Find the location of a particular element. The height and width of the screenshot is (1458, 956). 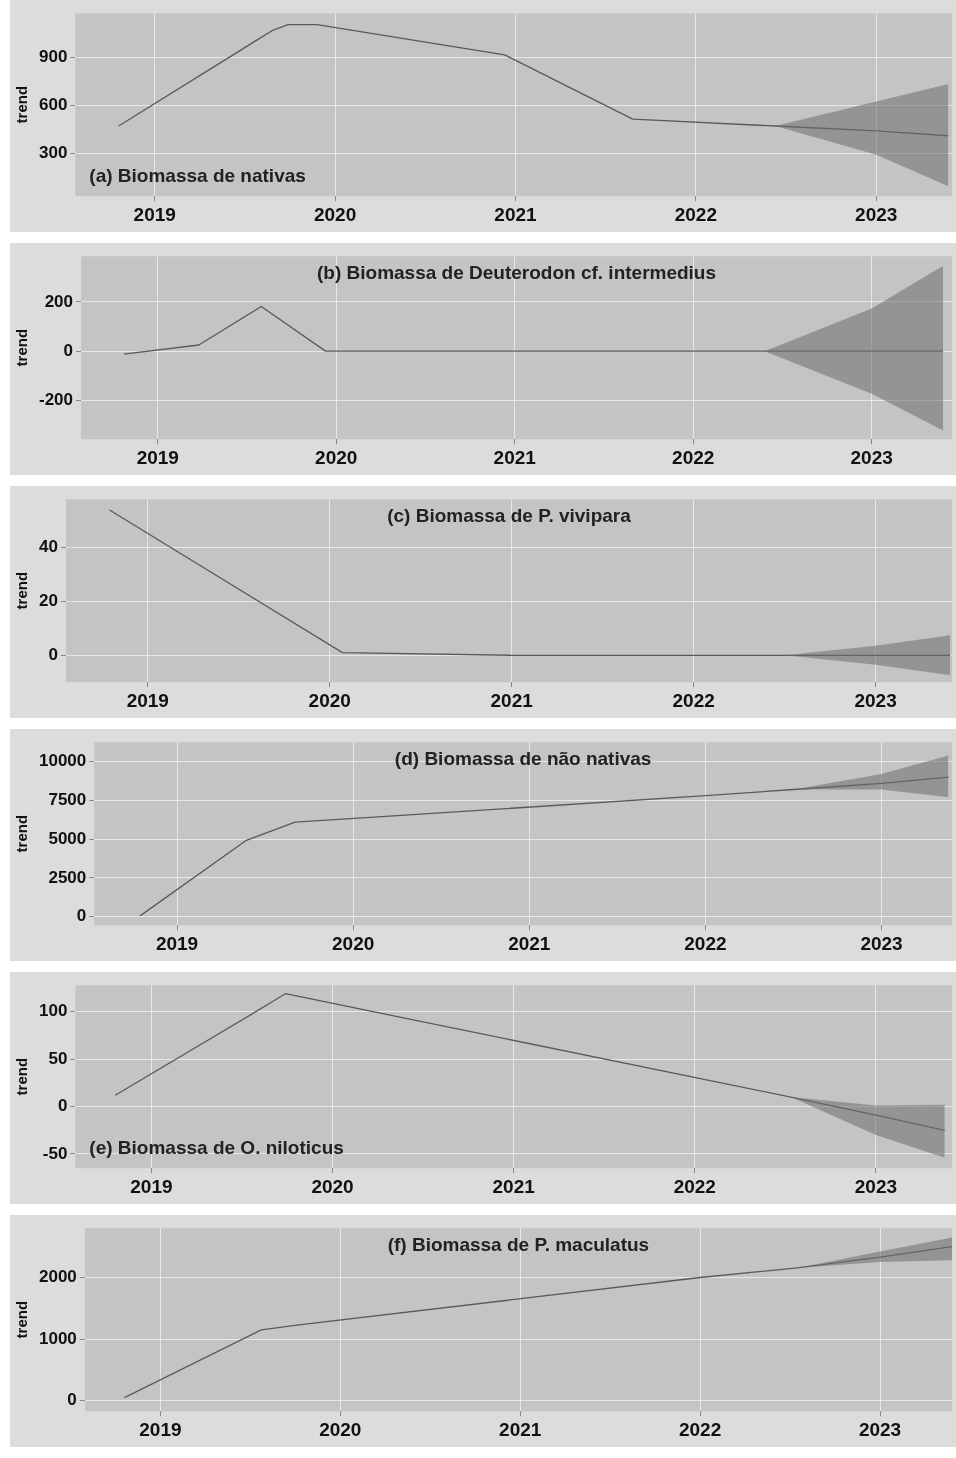

y-tick-label: 2500 is located at coordinates (67, 877).